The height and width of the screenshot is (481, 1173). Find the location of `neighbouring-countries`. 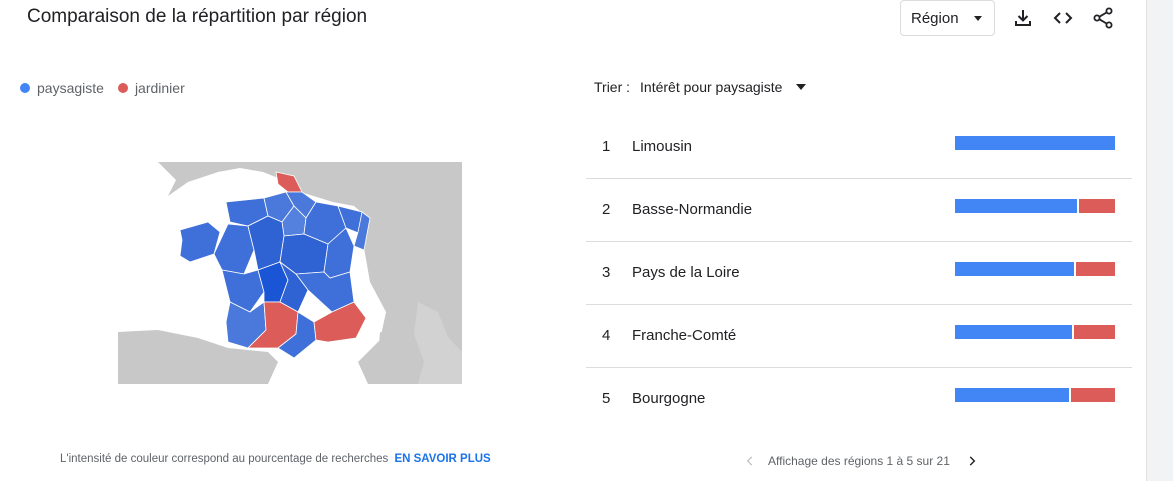

neighbouring-countries is located at coordinates (310, 273).